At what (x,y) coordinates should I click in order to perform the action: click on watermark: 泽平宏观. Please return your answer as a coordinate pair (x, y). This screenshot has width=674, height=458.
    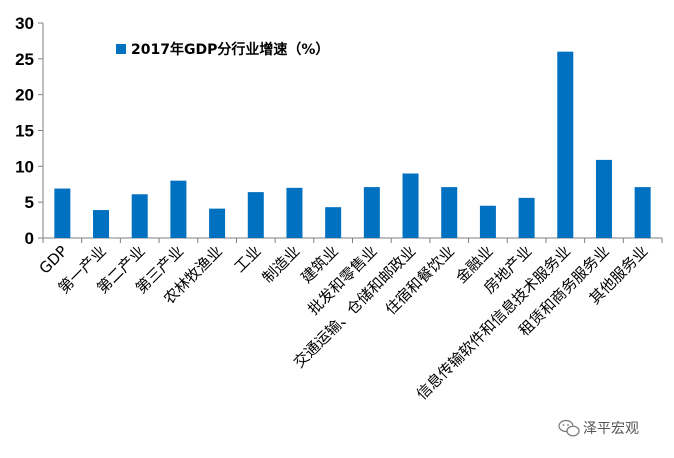
    Looking at the image, I should click on (598, 428).